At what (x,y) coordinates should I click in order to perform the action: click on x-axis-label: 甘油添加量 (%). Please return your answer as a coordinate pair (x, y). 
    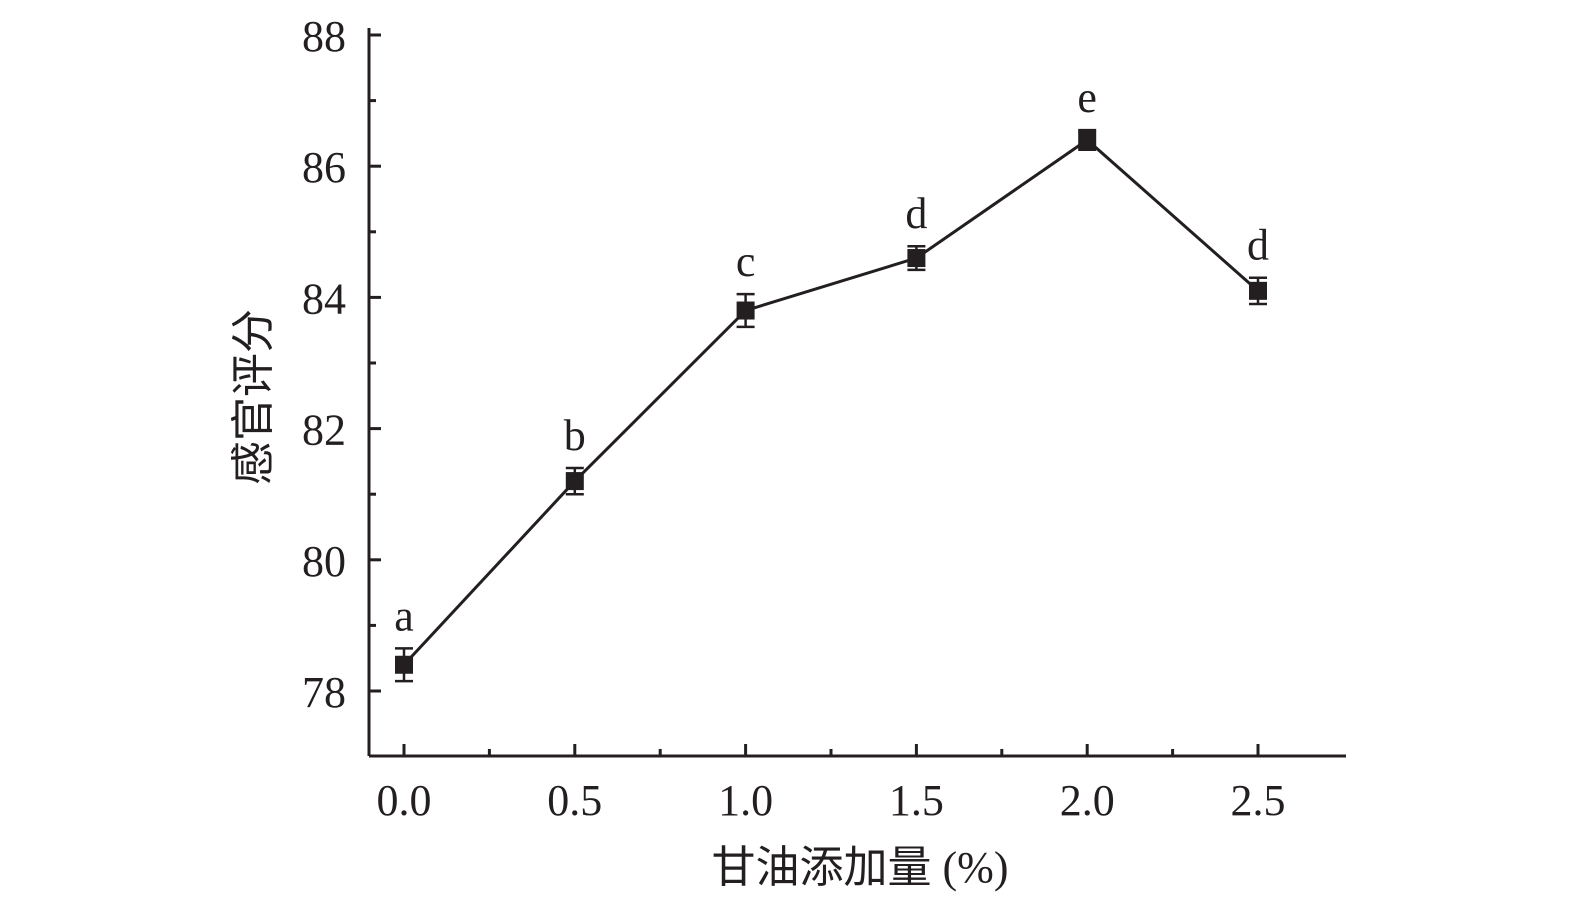
    Looking at the image, I should click on (860, 867).